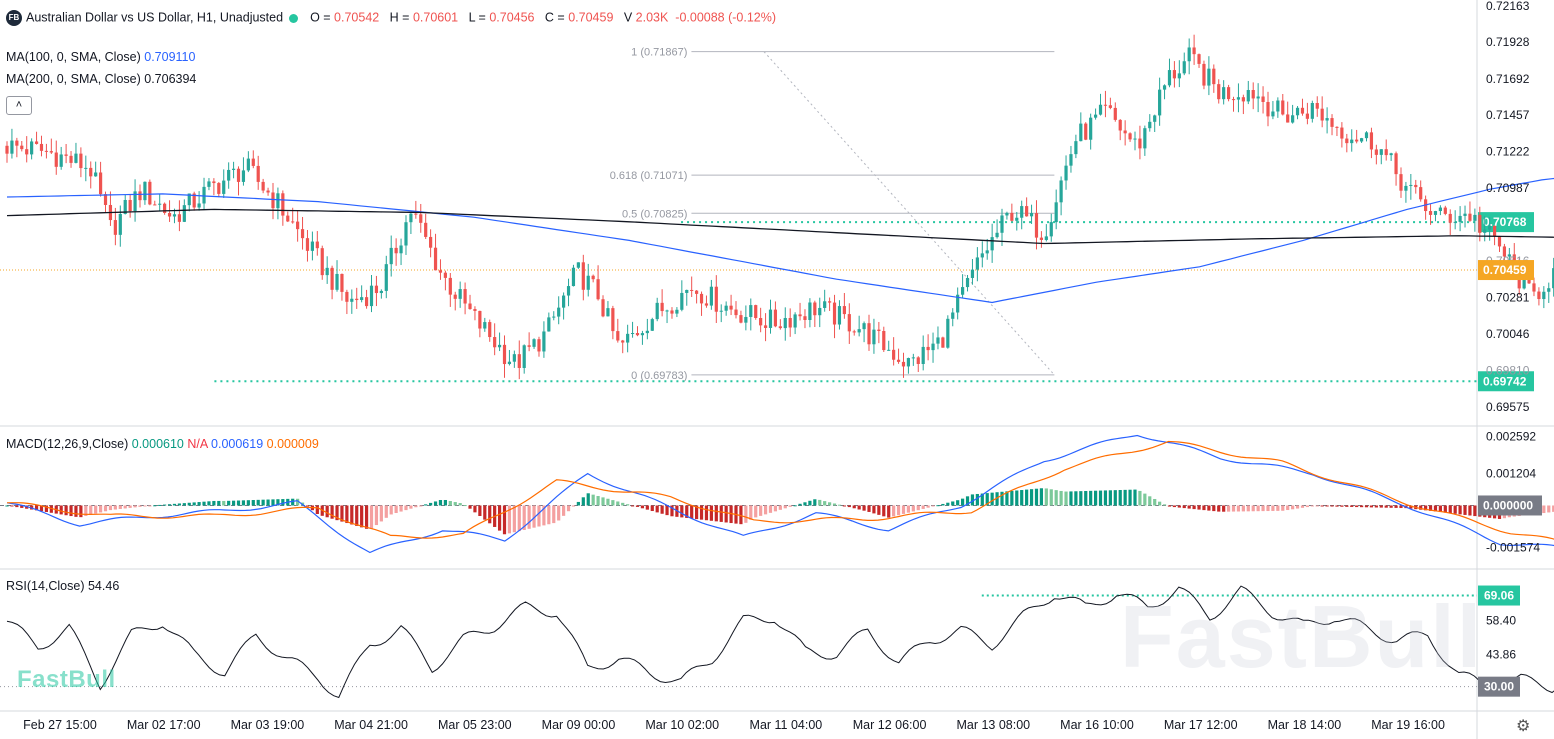  Describe the element at coordinates (779, 511) in the screenshot. I see `macd-histogram` at that location.